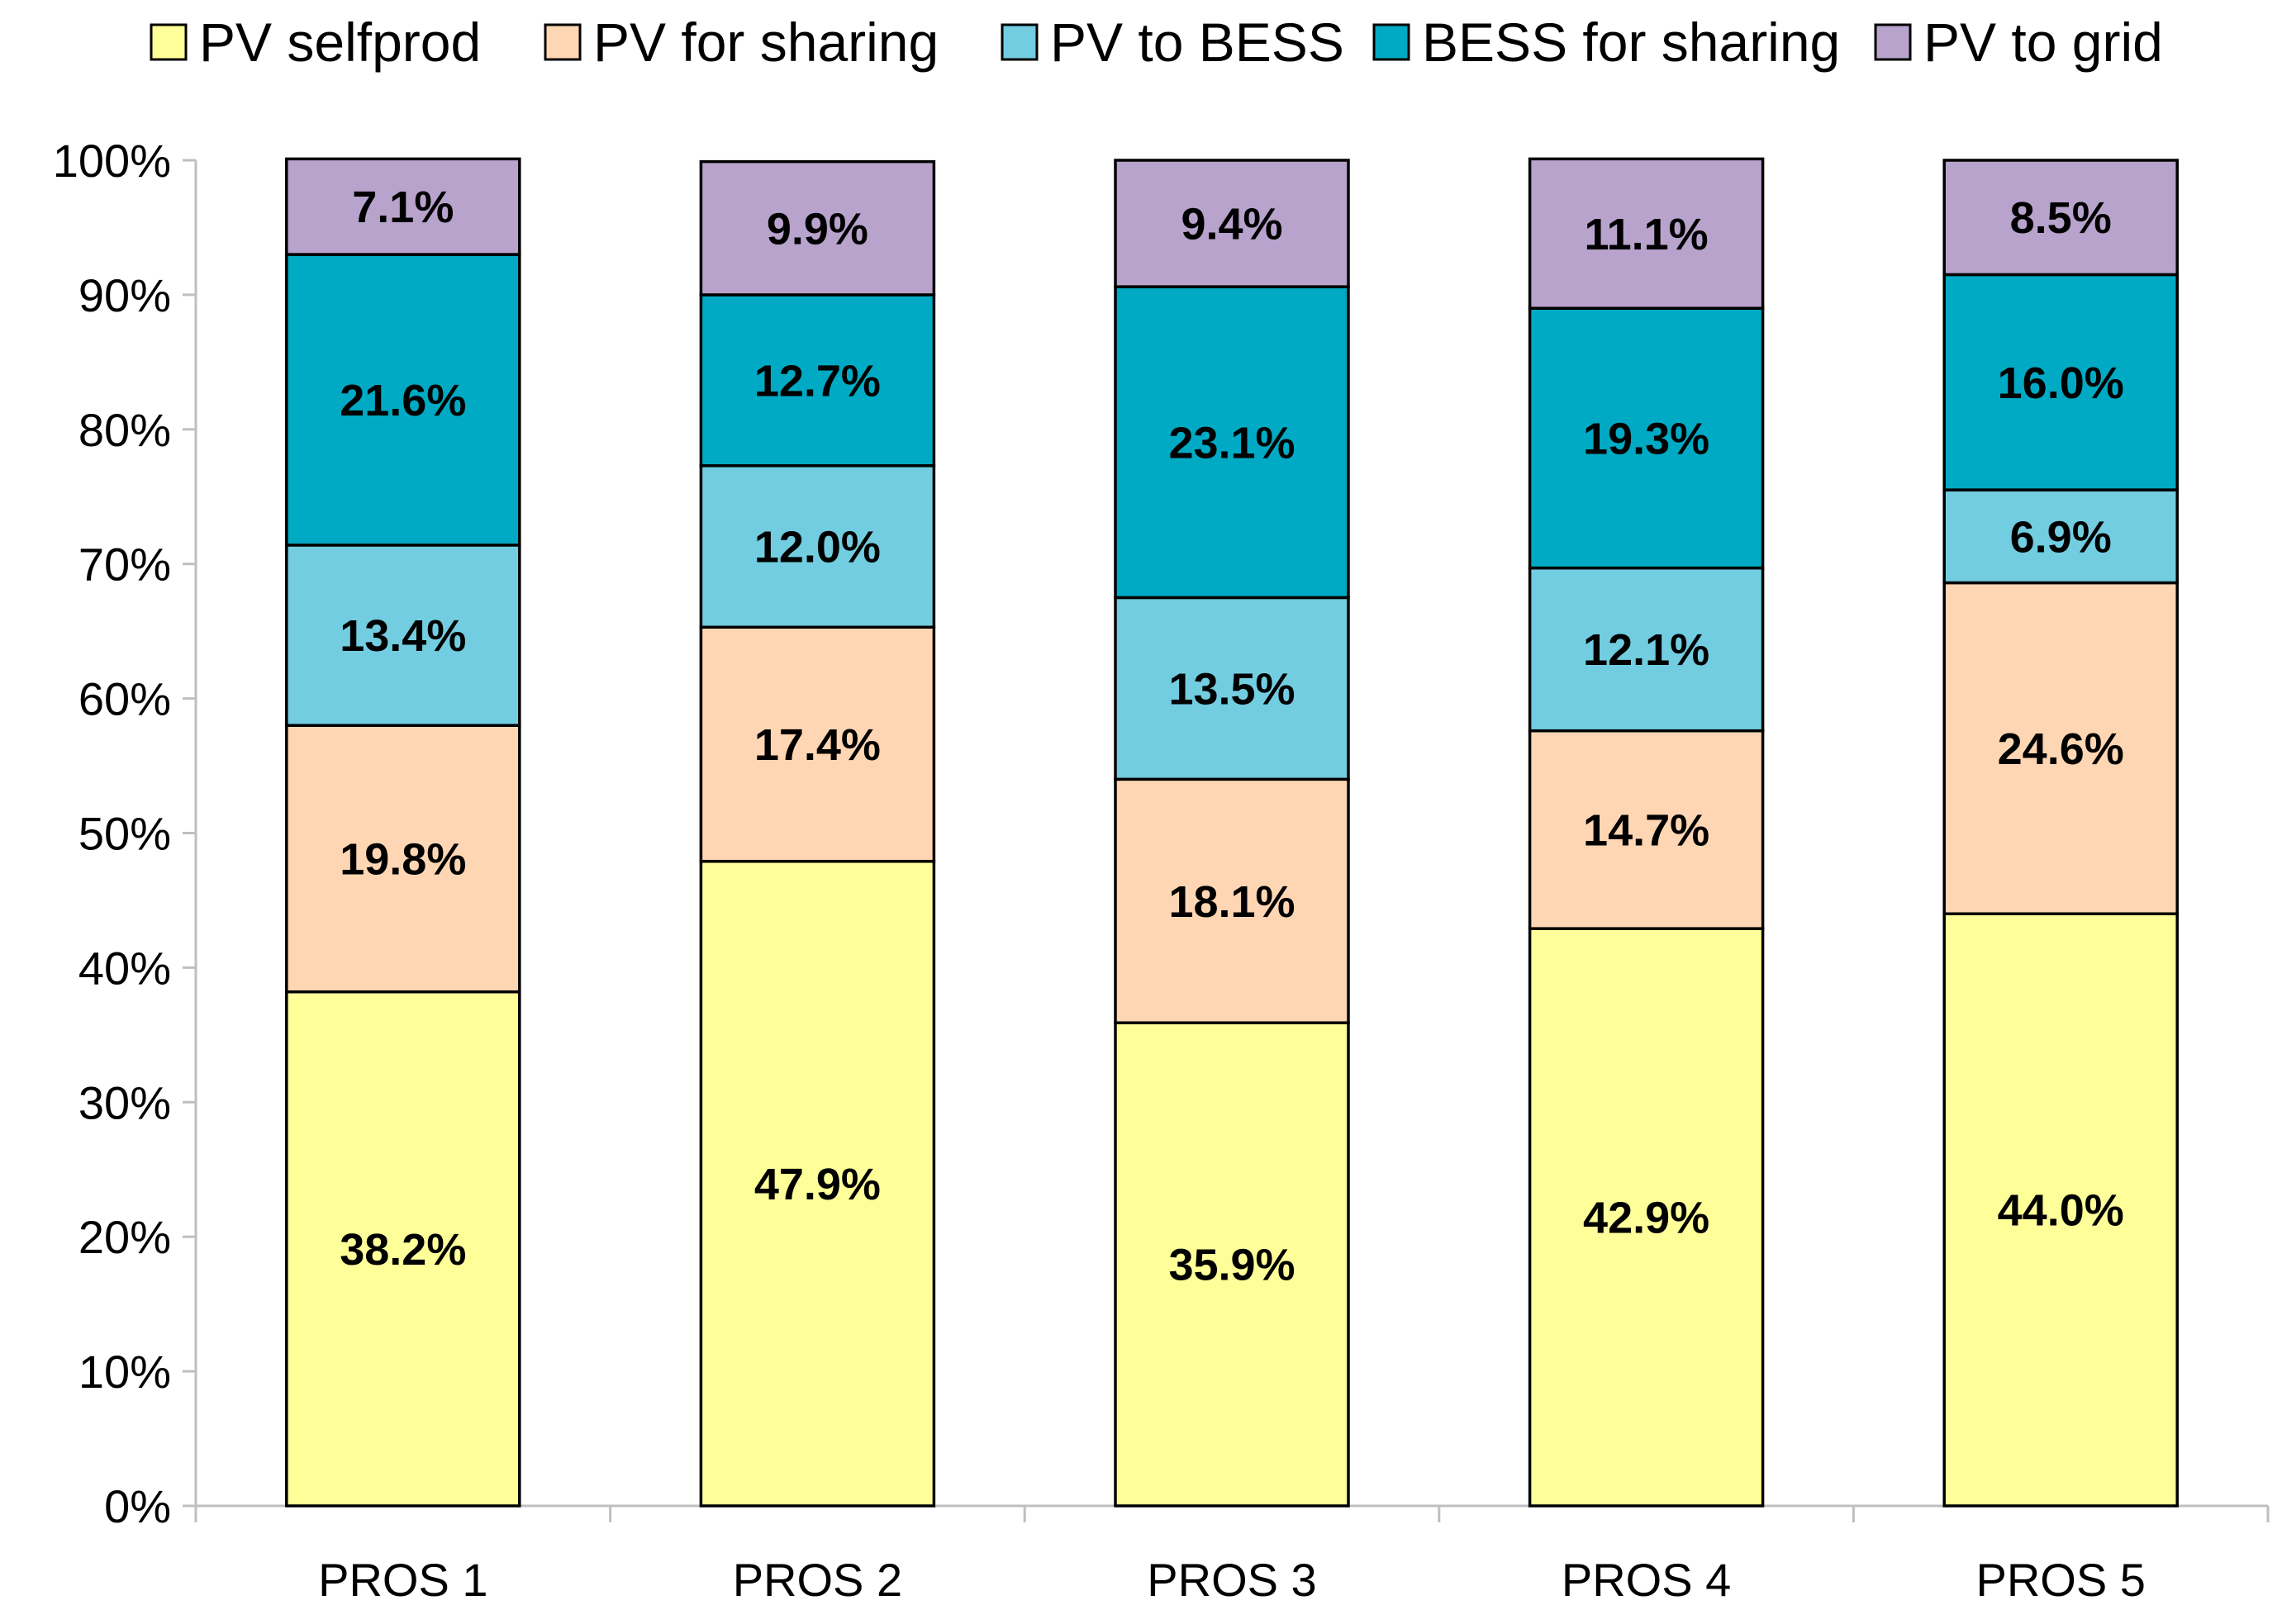  What do you see at coordinates (124, 1372) in the screenshot?
I see `y-tick-label: 10%` at bounding box center [124, 1372].